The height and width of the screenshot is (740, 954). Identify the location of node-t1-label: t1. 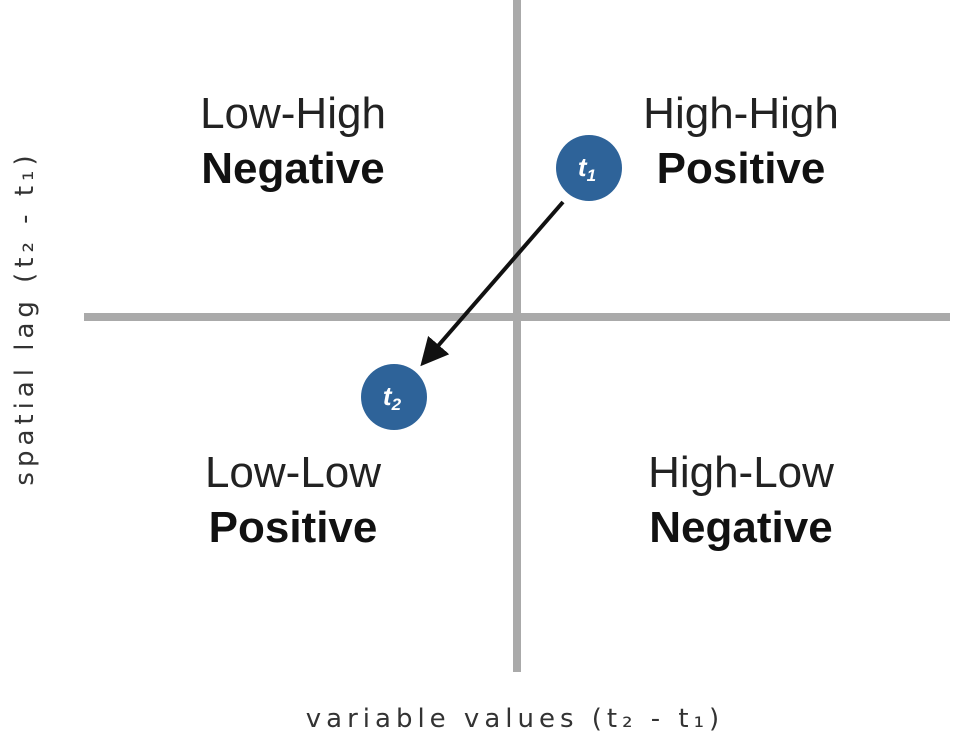
(587, 168).